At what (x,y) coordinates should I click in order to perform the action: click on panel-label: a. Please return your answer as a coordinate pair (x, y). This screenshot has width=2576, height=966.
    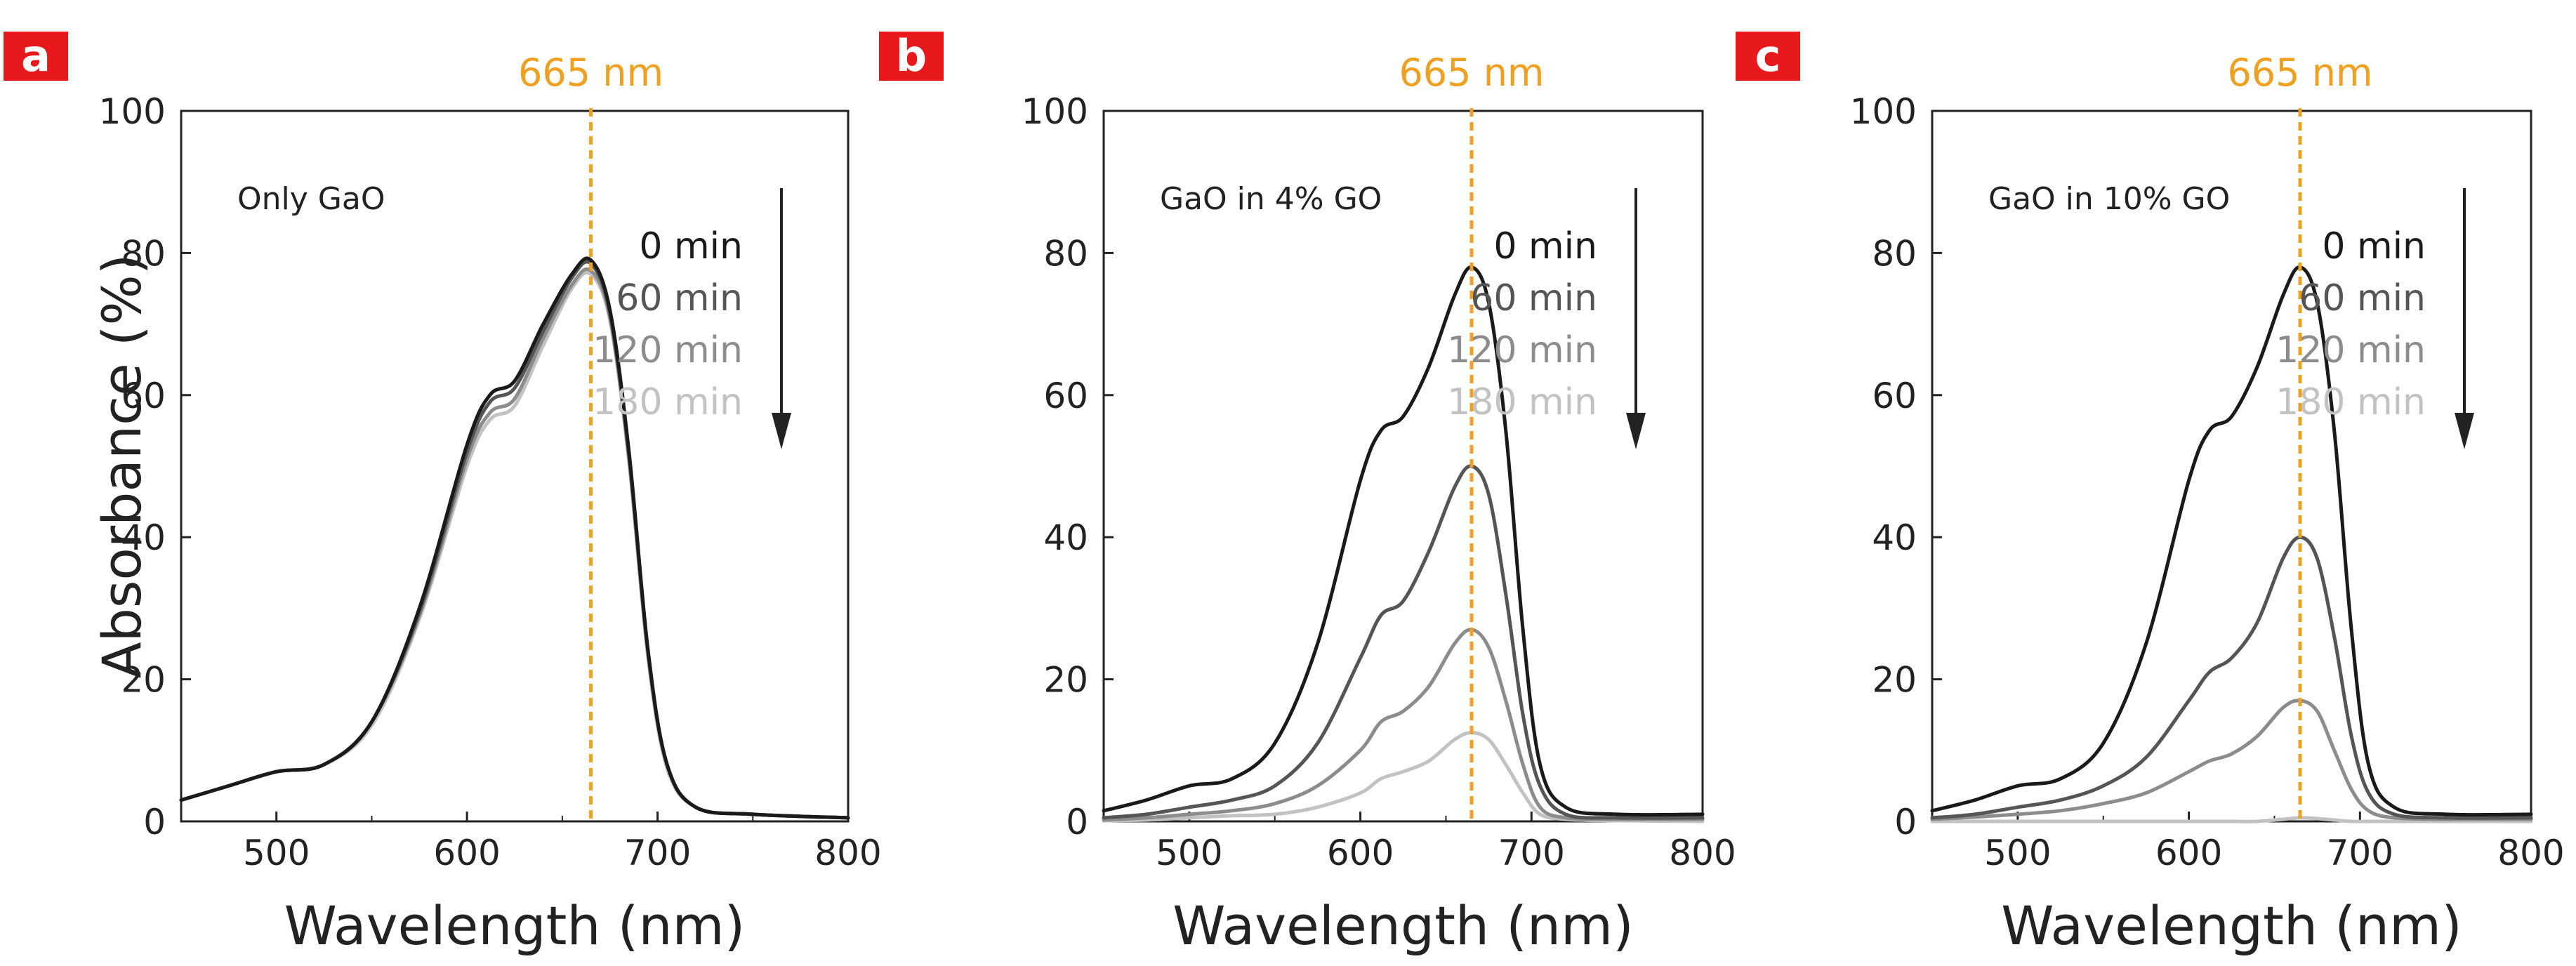
    Looking at the image, I should click on (36, 55).